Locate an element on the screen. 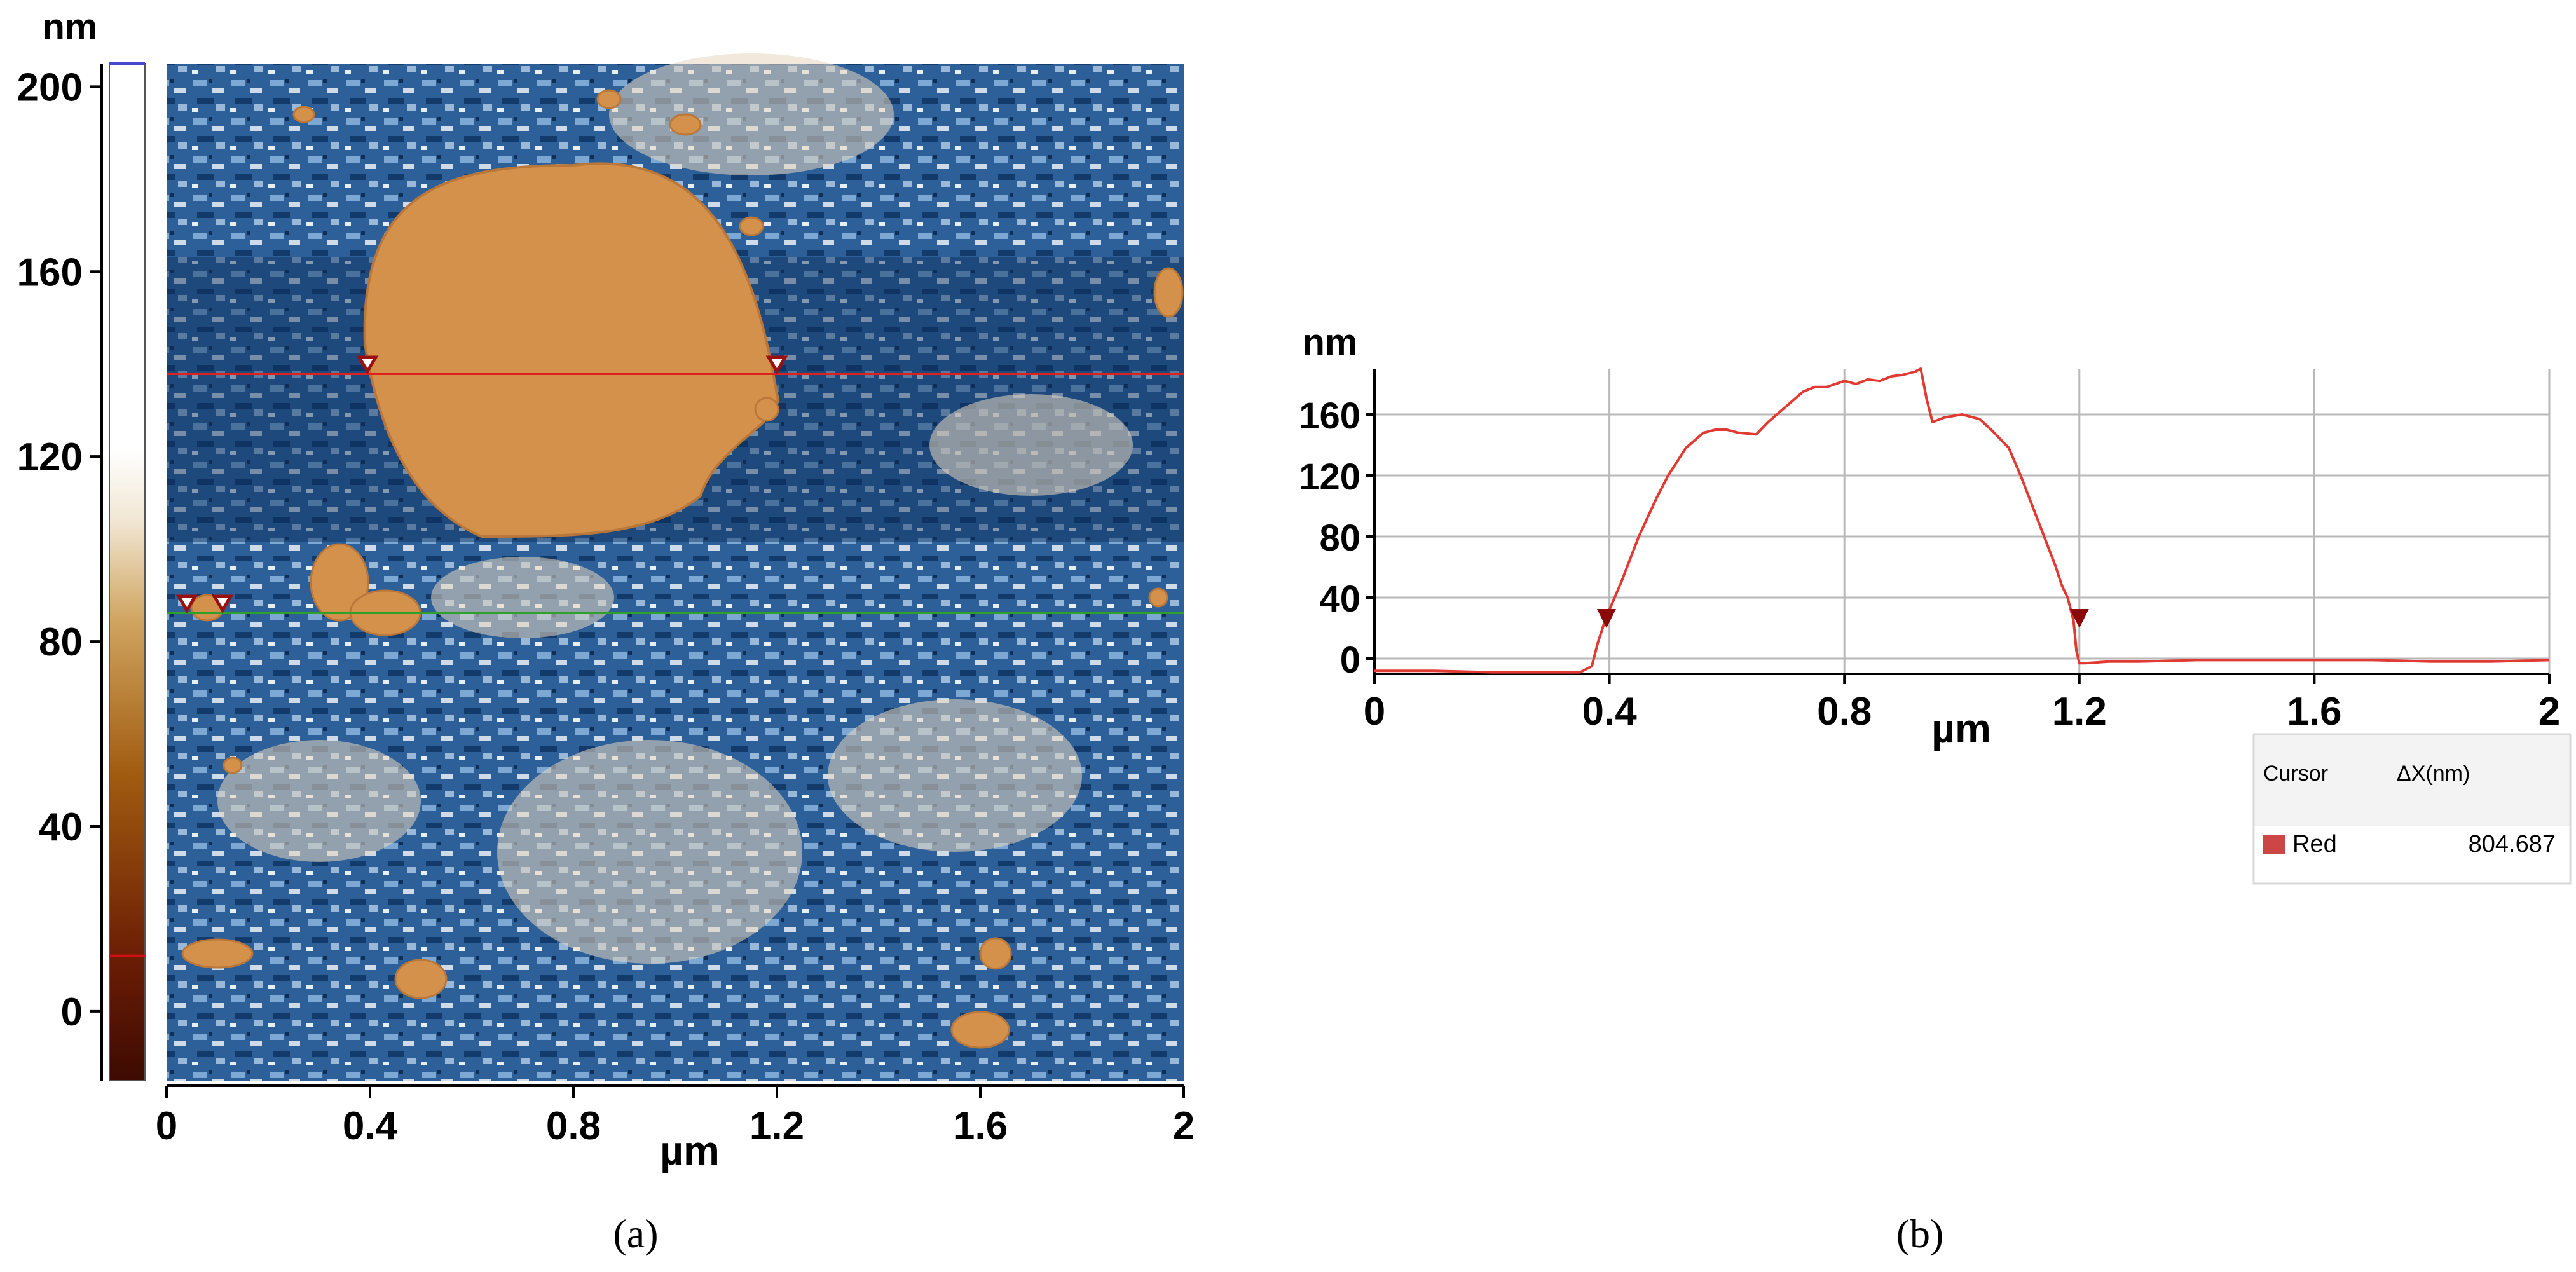 This screenshot has width=2576, height=1272. cursor-swatch-red is located at coordinates (2274, 844).